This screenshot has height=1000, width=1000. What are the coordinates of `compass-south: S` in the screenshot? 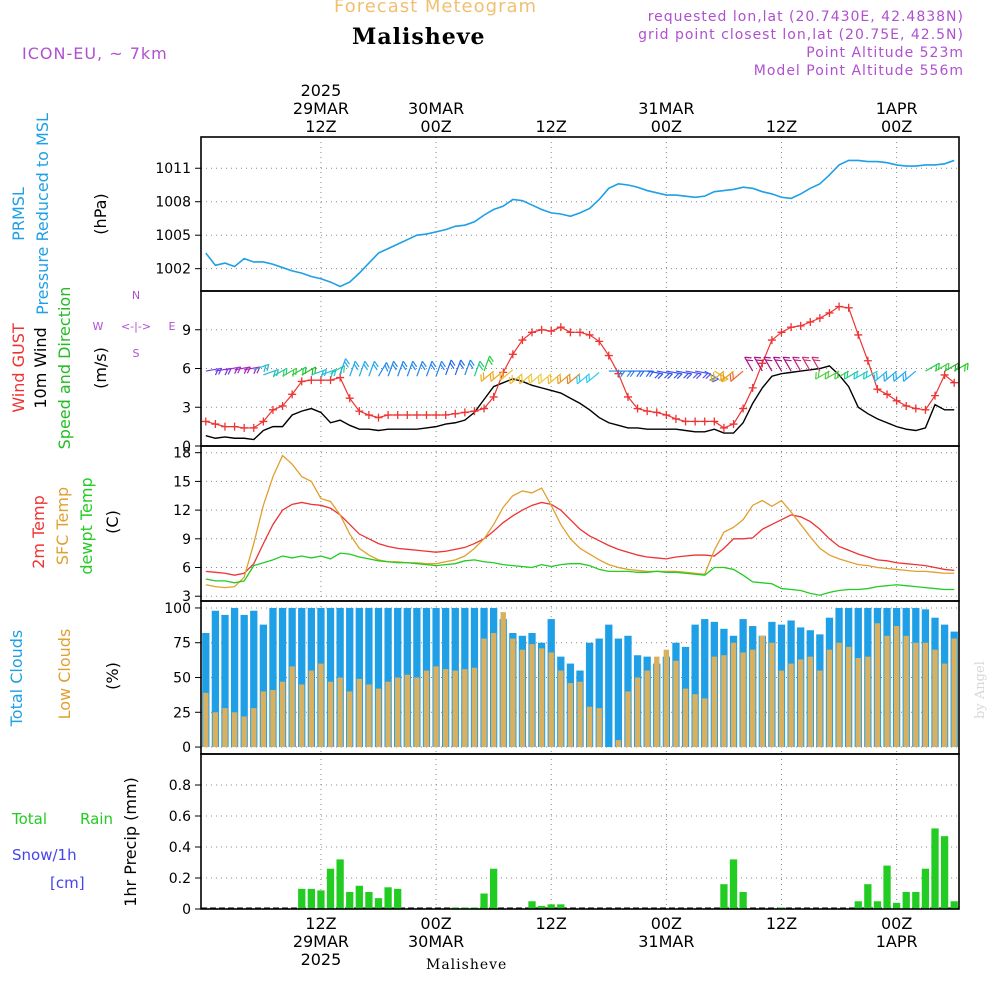 It's located at (136, 353).